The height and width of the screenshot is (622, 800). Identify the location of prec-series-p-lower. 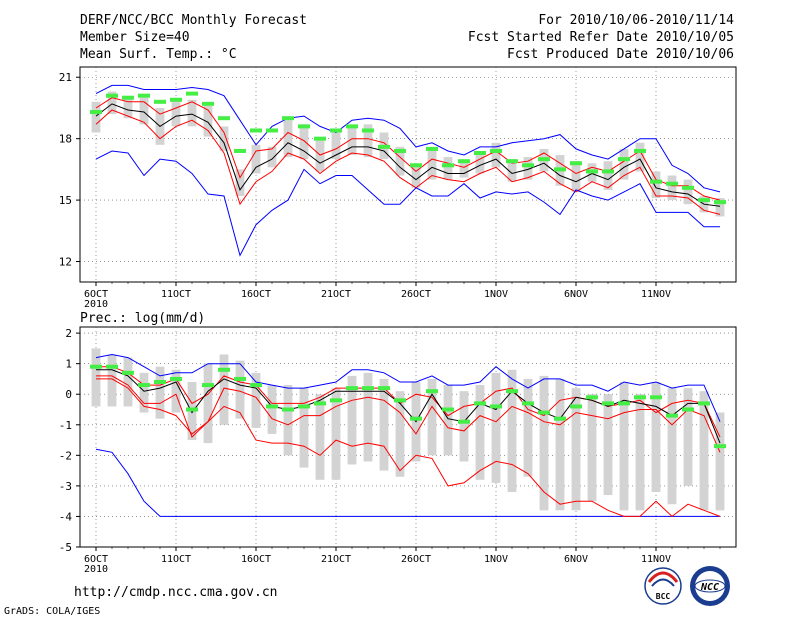
(408, 414).